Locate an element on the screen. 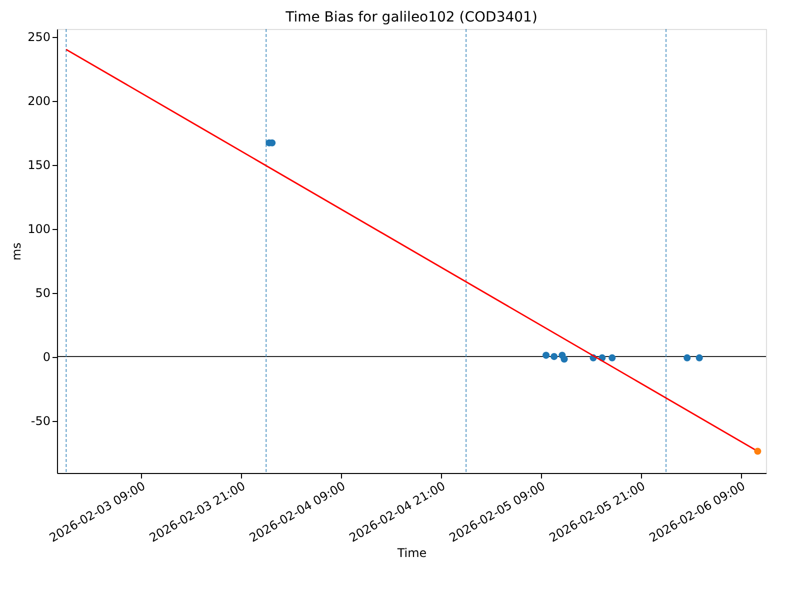 This screenshot has width=800, height=600. y-tick-label: 250 is located at coordinates (39, 37).